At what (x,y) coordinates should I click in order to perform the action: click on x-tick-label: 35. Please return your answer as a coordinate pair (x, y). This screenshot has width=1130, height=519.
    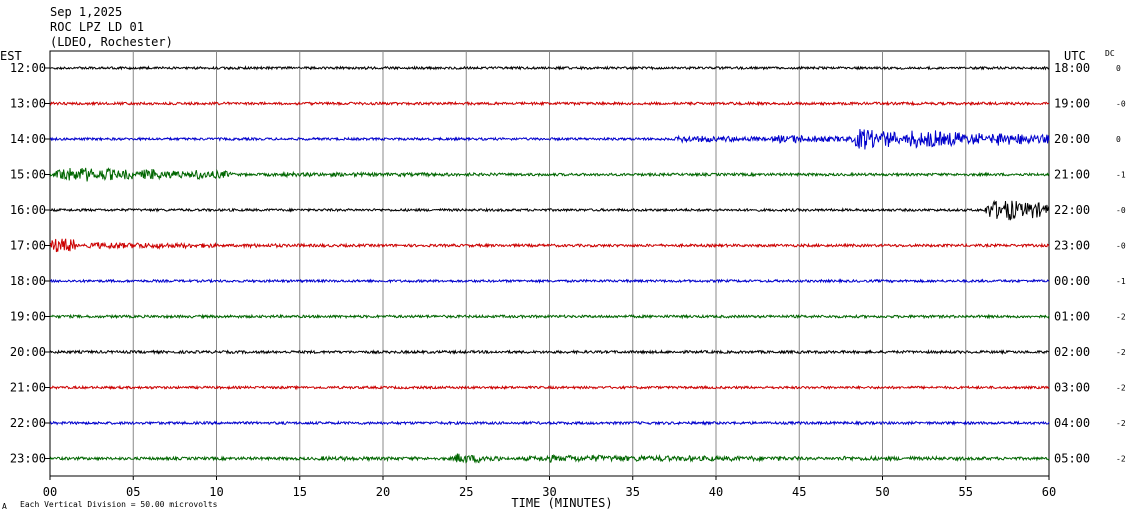
    Looking at the image, I should click on (633, 492).